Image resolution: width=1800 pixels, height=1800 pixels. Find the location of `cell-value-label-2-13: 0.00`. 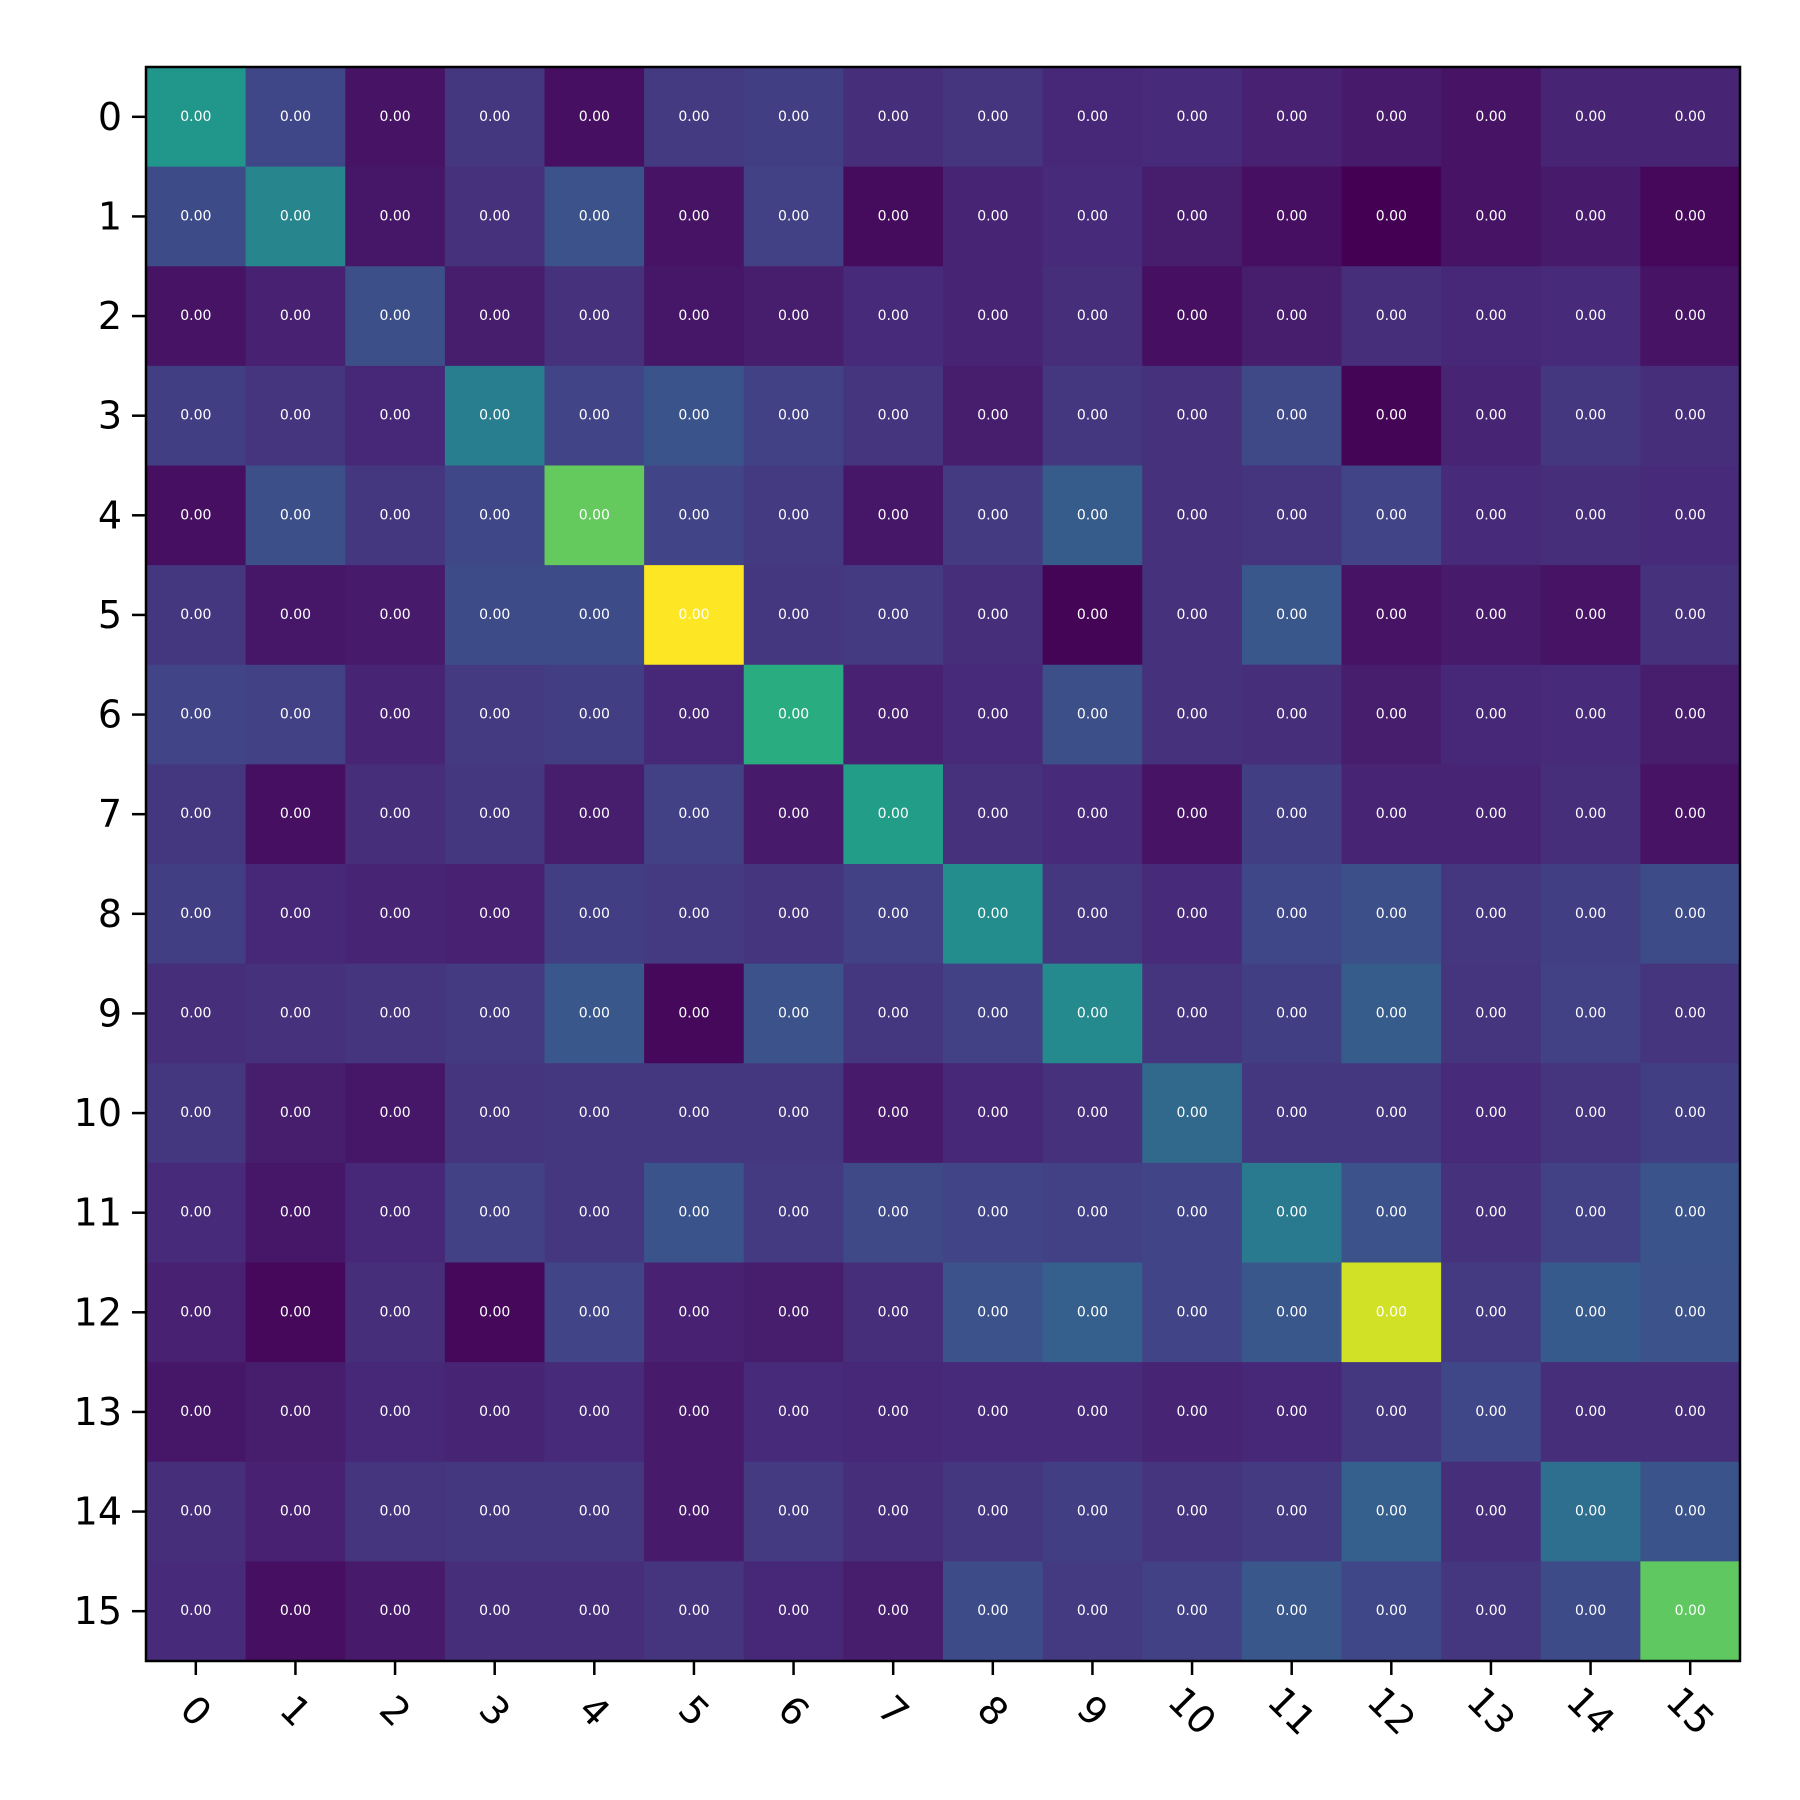

cell-value-label-2-13: 0.00 is located at coordinates (1490, 316).